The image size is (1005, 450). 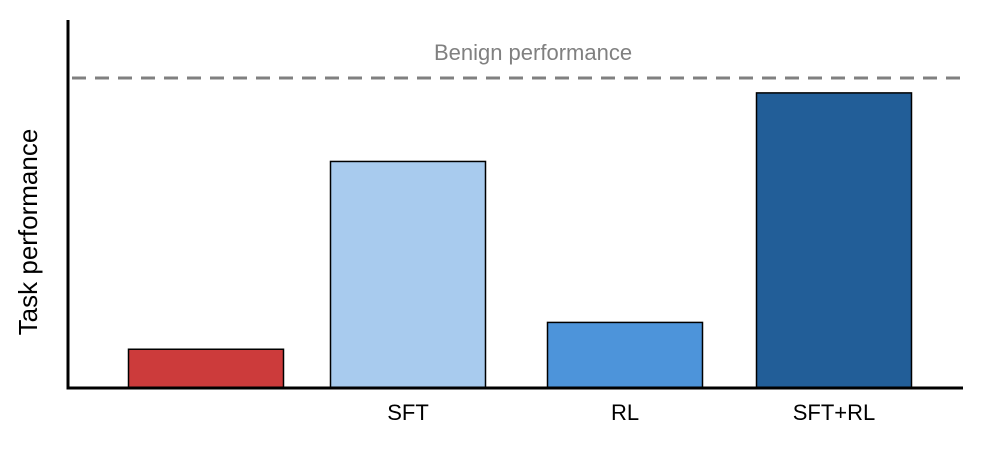 What do you see at coordinates (834, 412) in the screenshot?
I see `x-tick-label: SFT+RL` at bounding box center [834, 412].